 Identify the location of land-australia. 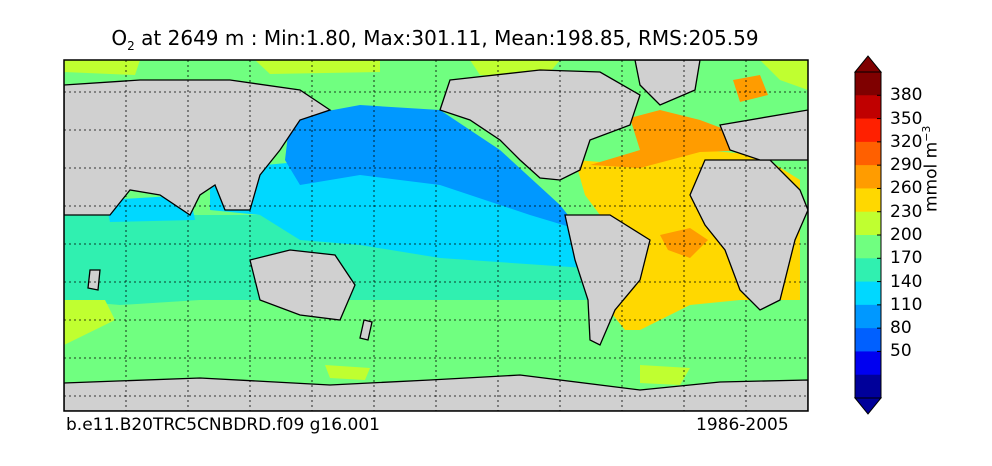
(302, 285).